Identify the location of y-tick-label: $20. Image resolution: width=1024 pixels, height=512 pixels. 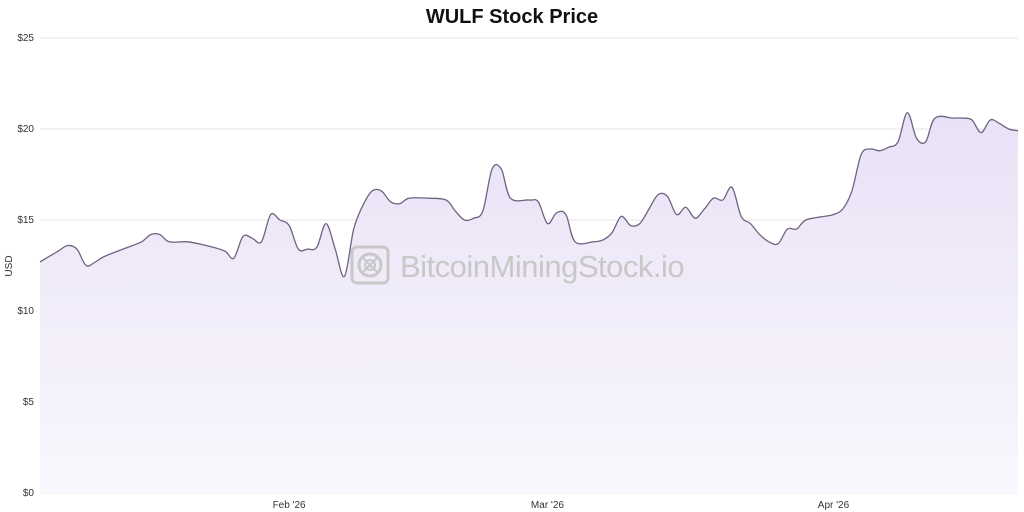
(25, 129).